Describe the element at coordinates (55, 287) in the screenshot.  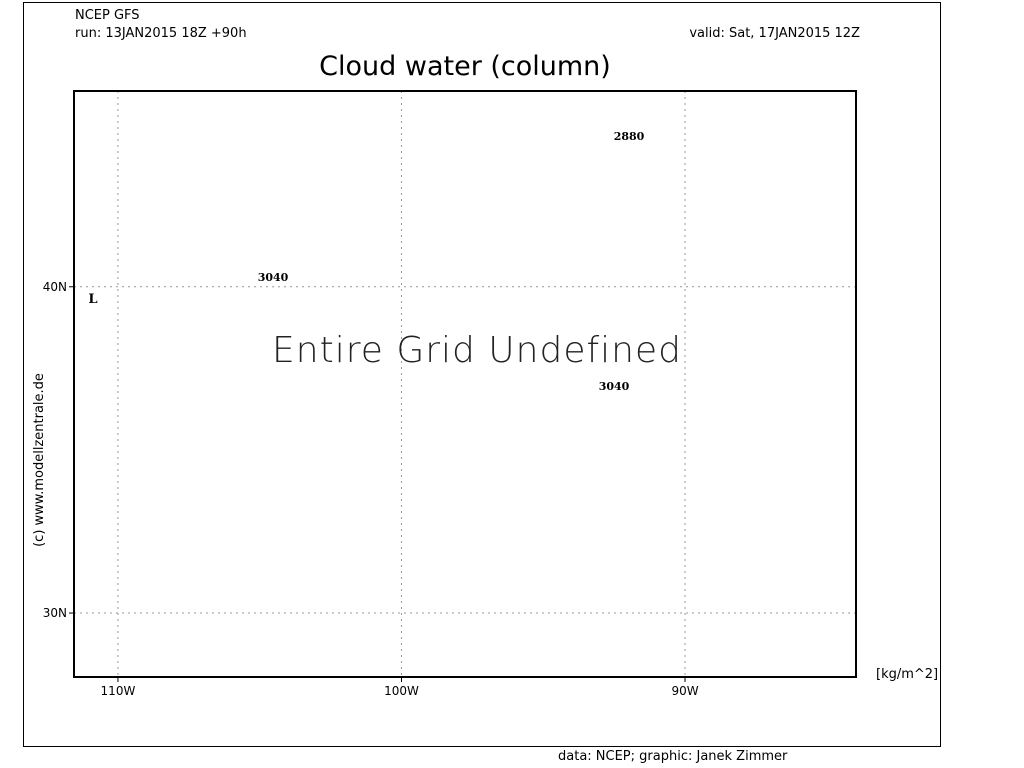
I see `y-tick-label: 40N` at that location.